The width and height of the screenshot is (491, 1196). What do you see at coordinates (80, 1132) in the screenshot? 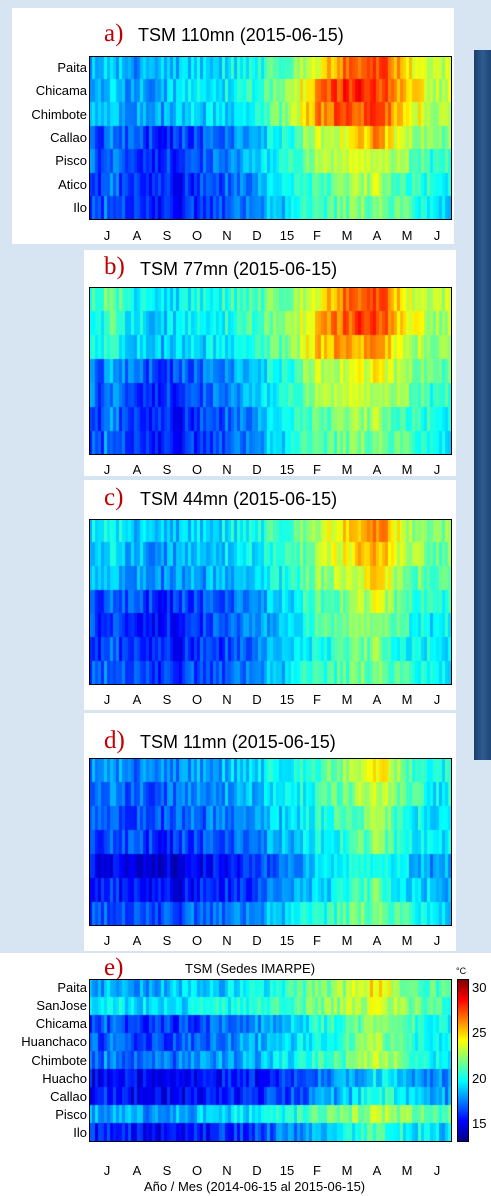
I see `panel-e-row-label: Ilo` at bounding box center [80, 1132].